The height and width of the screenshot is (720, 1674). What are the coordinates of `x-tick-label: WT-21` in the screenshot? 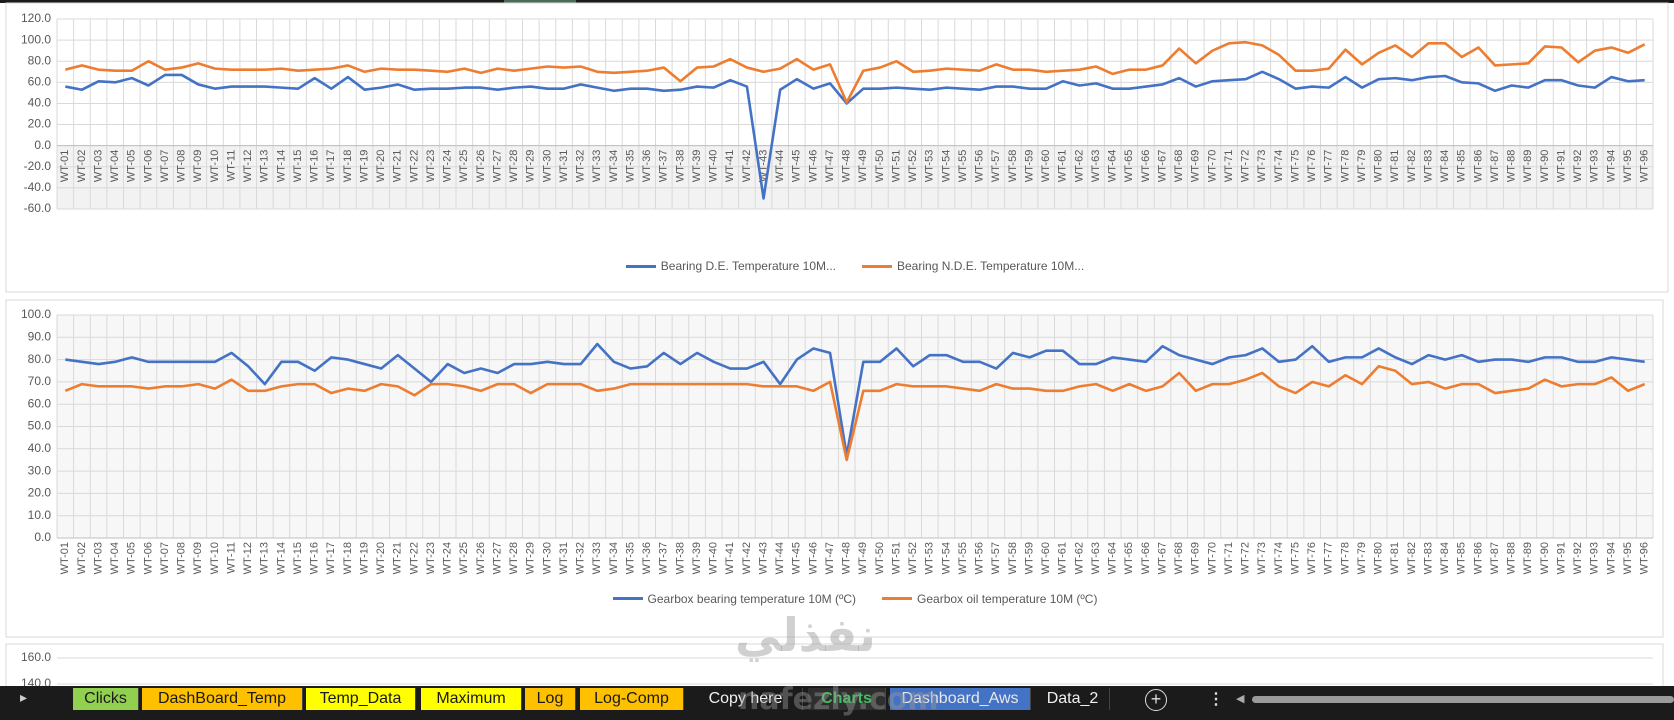 It's located at (398, 558).